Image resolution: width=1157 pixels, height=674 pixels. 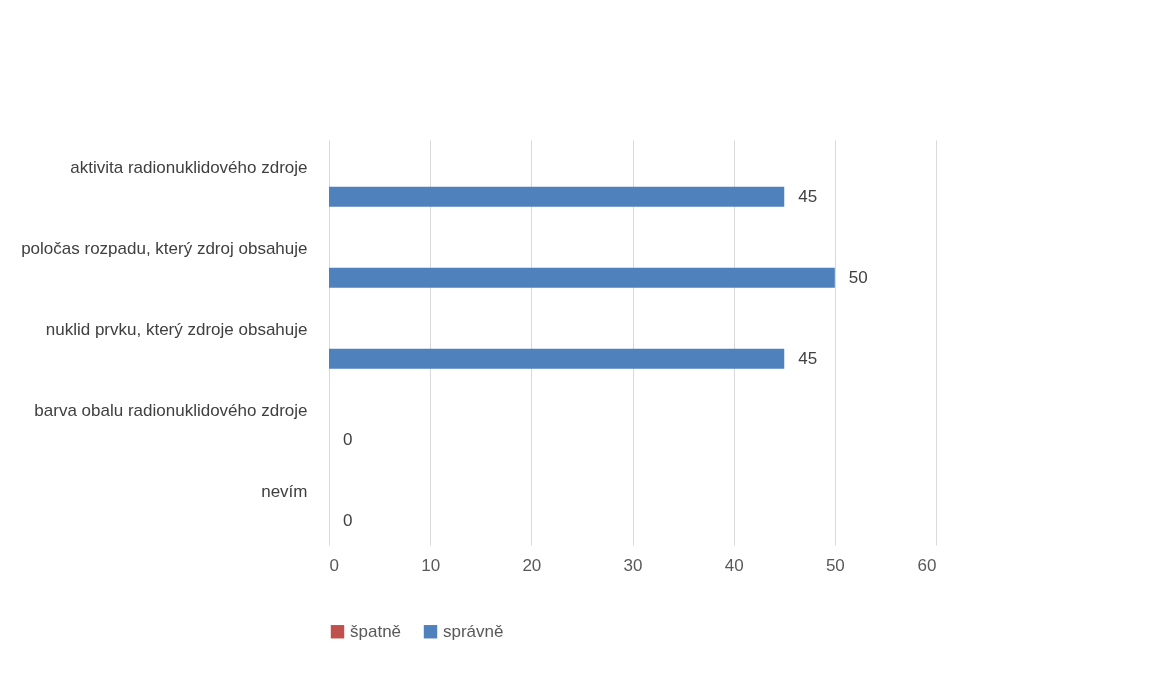 I want to click on x-tick-label: 60, so click(x=927, y=565).